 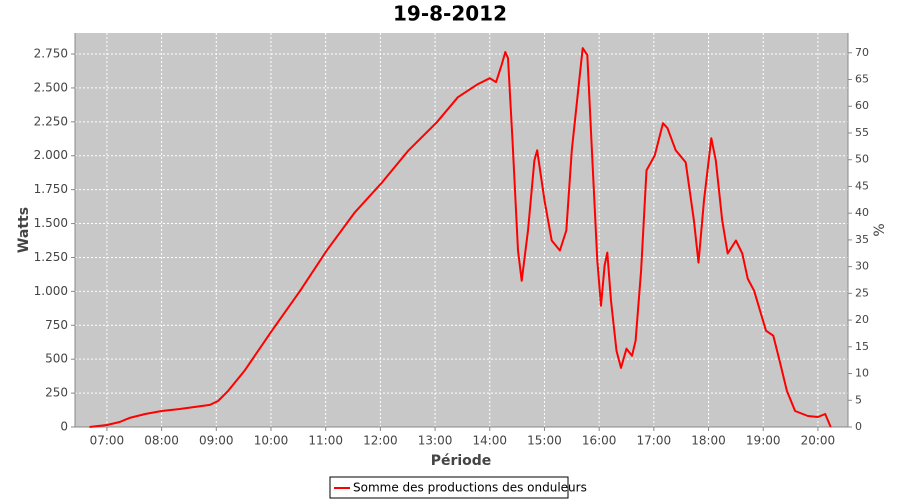 What do you see at coordinates (51, 54) in the screenshot?
I see `y-tick-label: 2.750` at bounding box center [51, 54].